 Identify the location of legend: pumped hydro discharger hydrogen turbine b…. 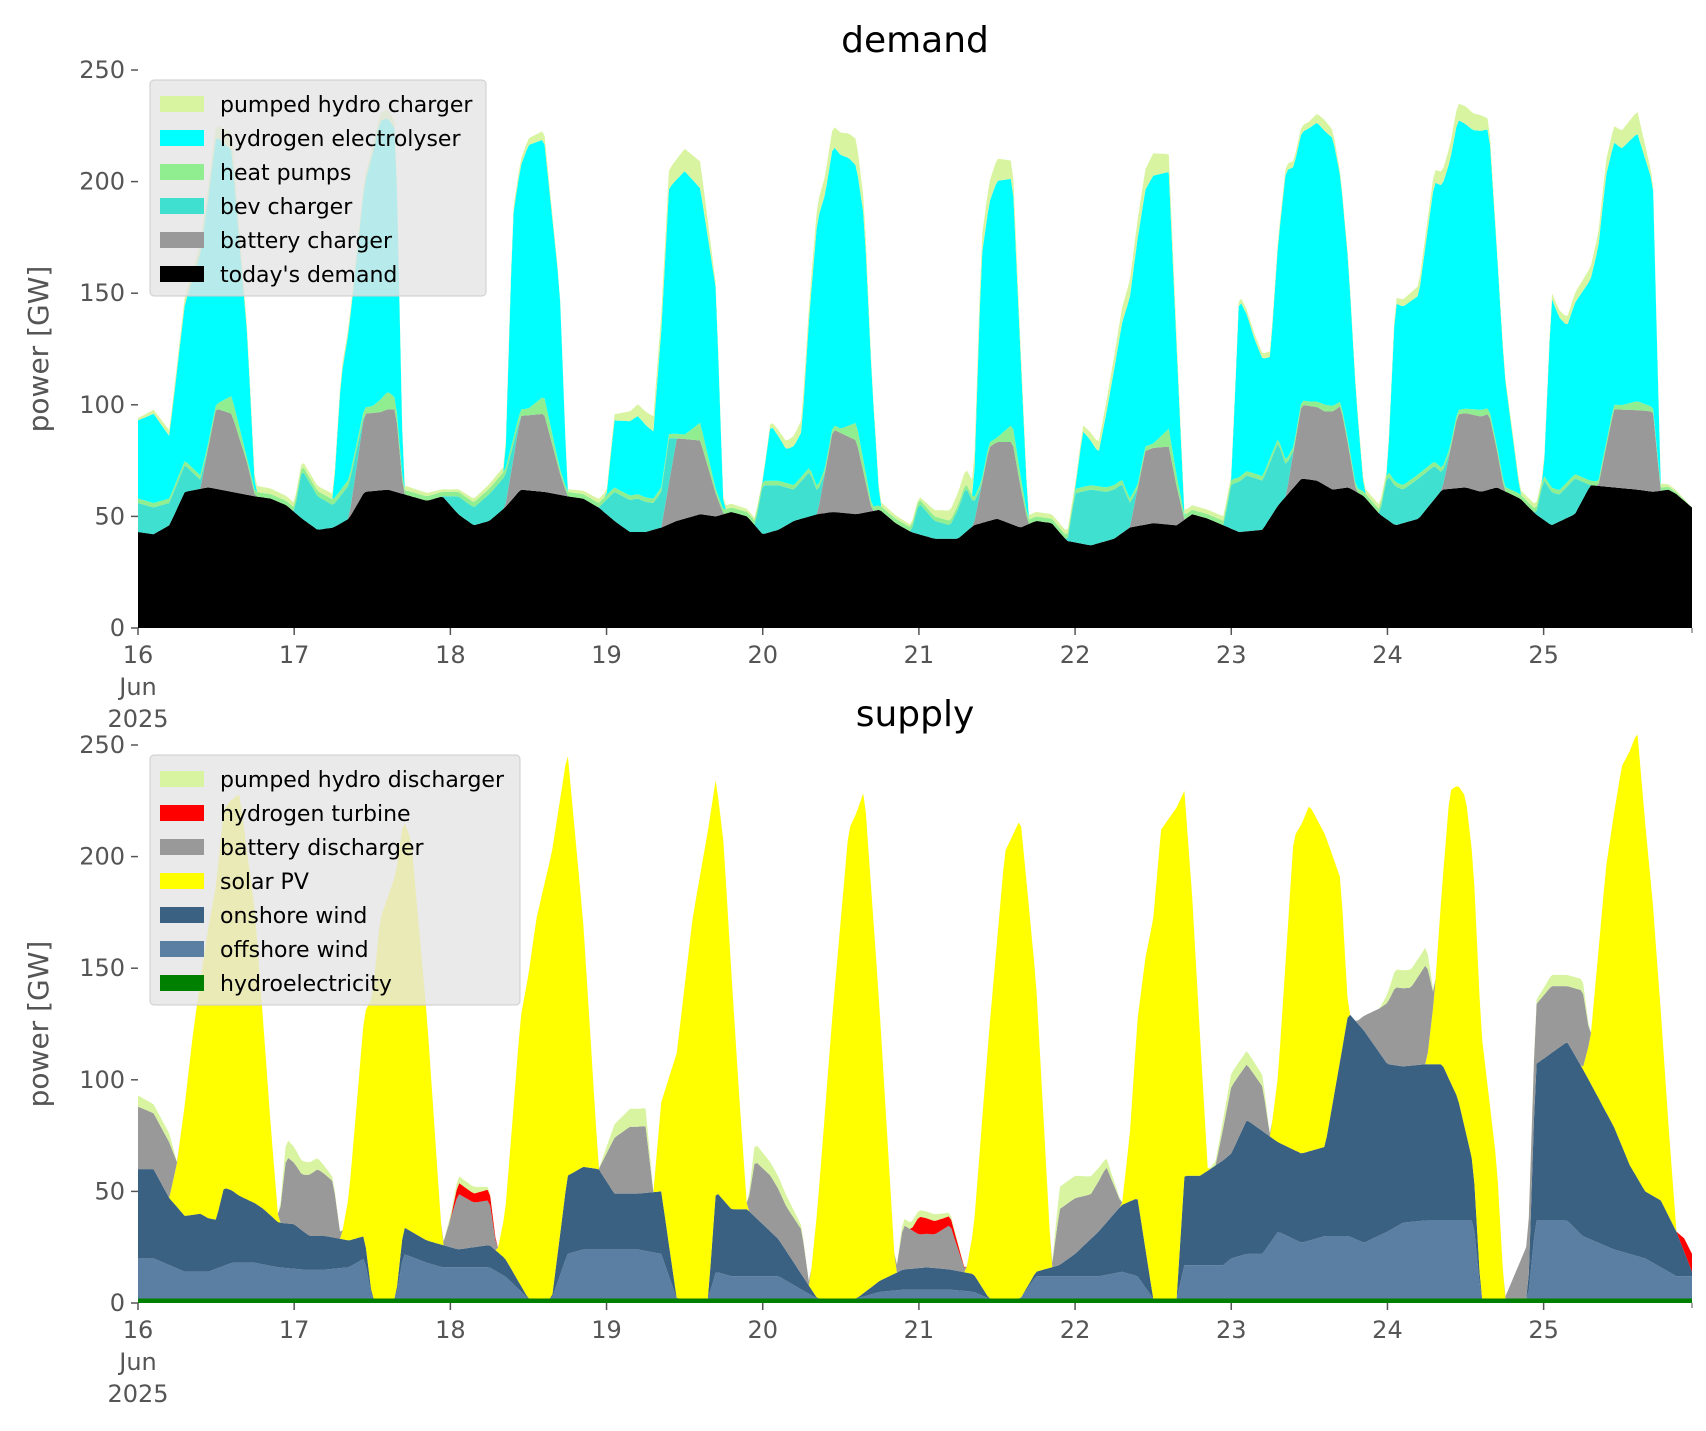
(335, 880).